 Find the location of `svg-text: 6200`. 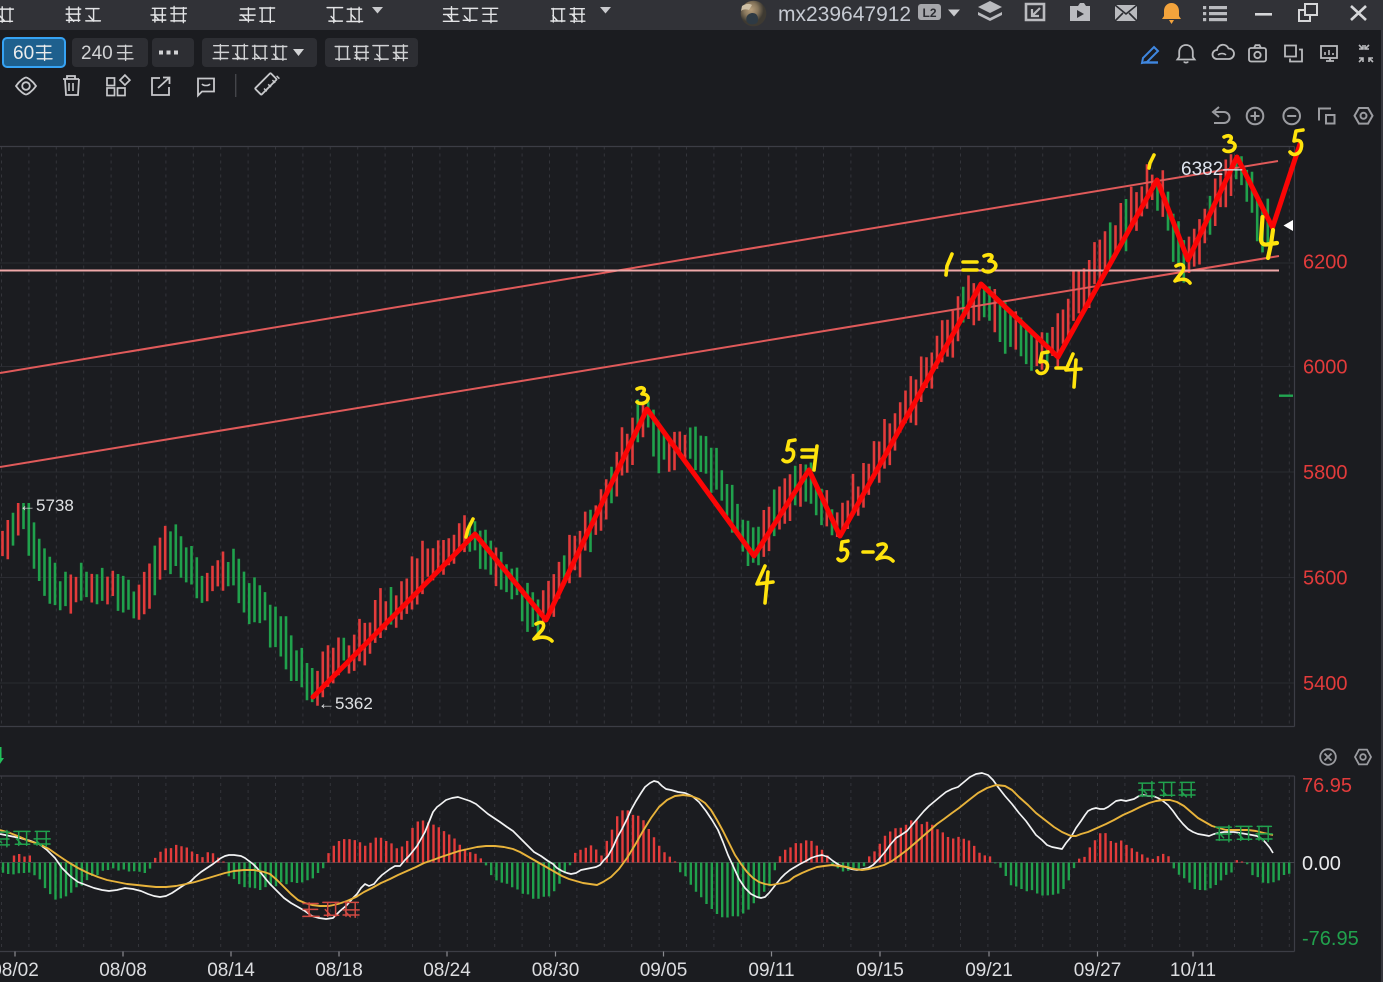

svg-text: 6200 is located at coordinates (1325, 263).